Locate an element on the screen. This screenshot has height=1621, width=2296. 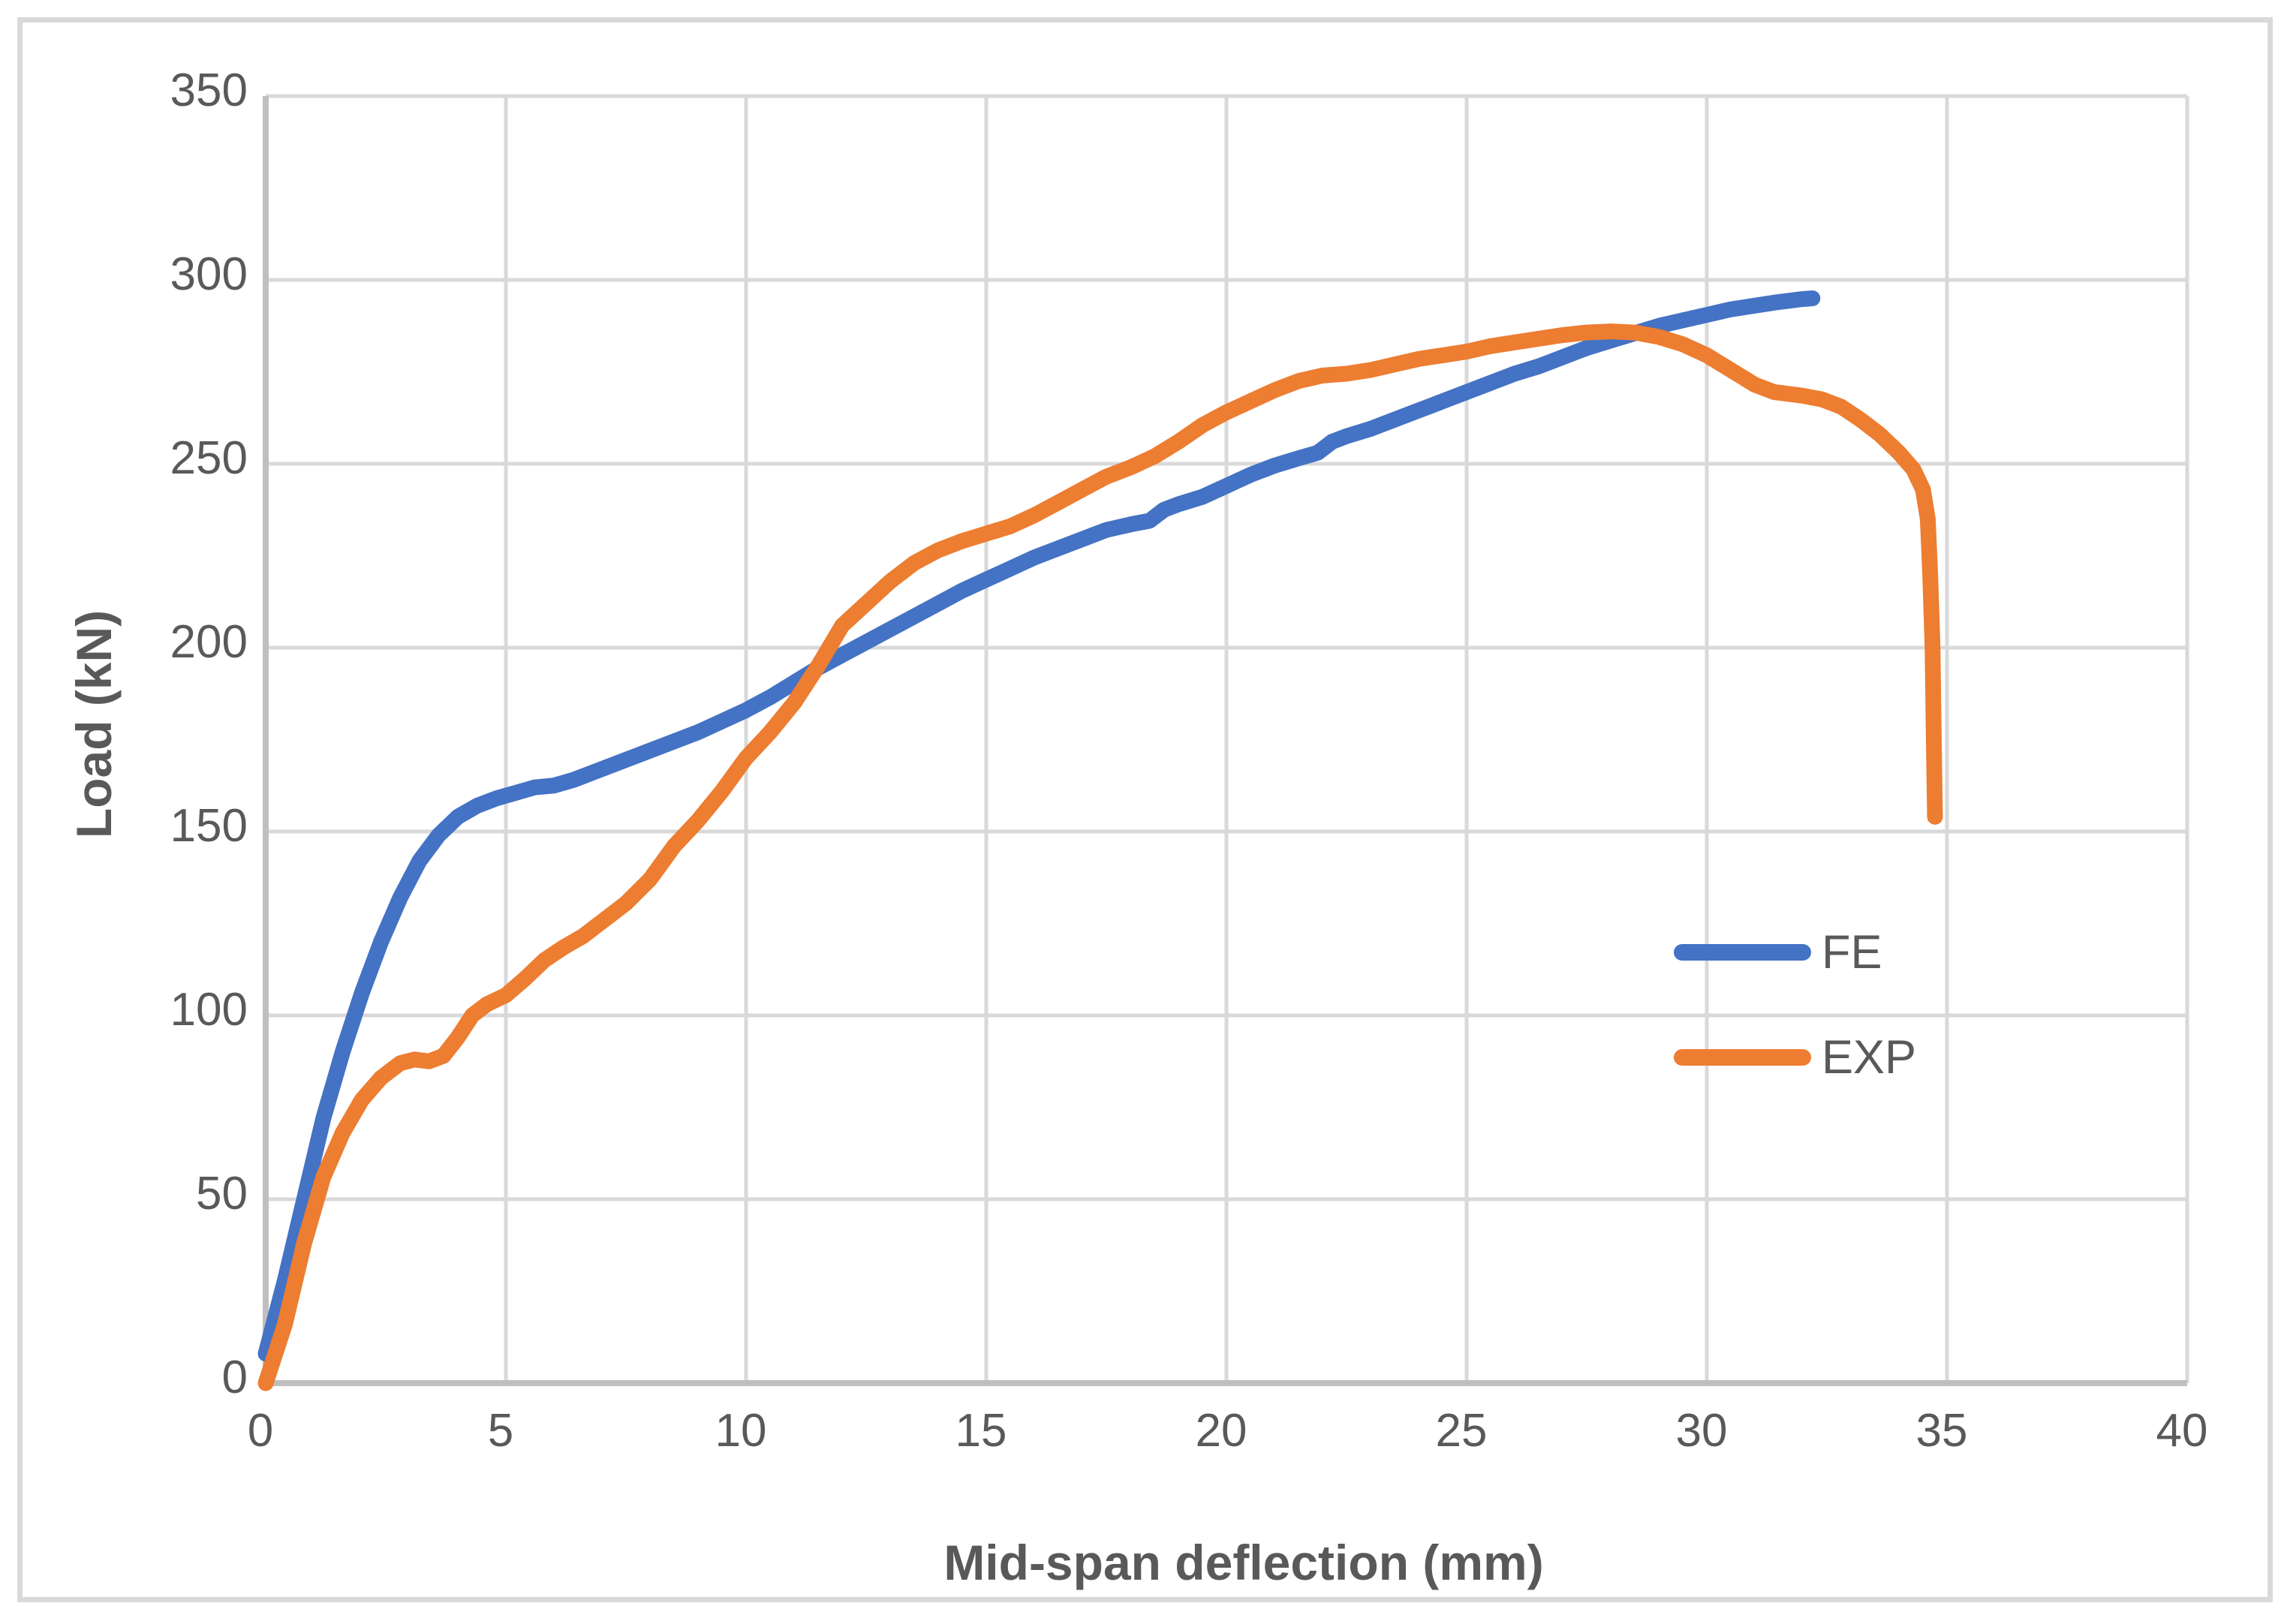
x-tick-label-0: 0 is located at coordinates (260, 1431).